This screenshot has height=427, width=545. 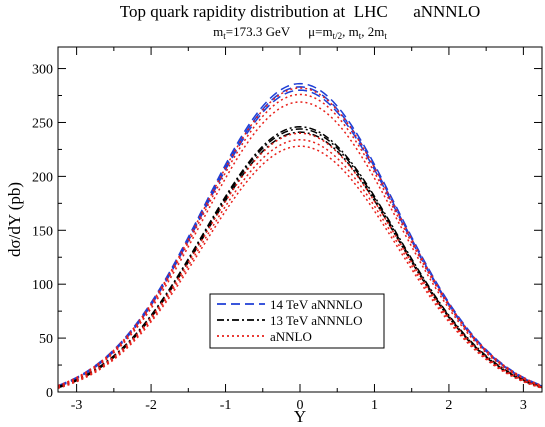 I want to click on y-tick-label: 300, so click(x=42, y=70).